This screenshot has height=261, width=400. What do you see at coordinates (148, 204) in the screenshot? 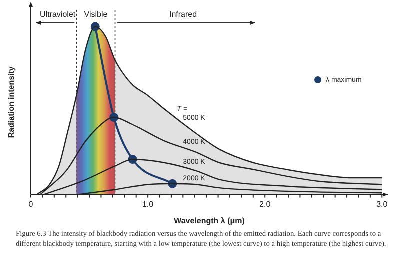
I see `x-tick-label: 1.0` at bounding box center [148, 204].